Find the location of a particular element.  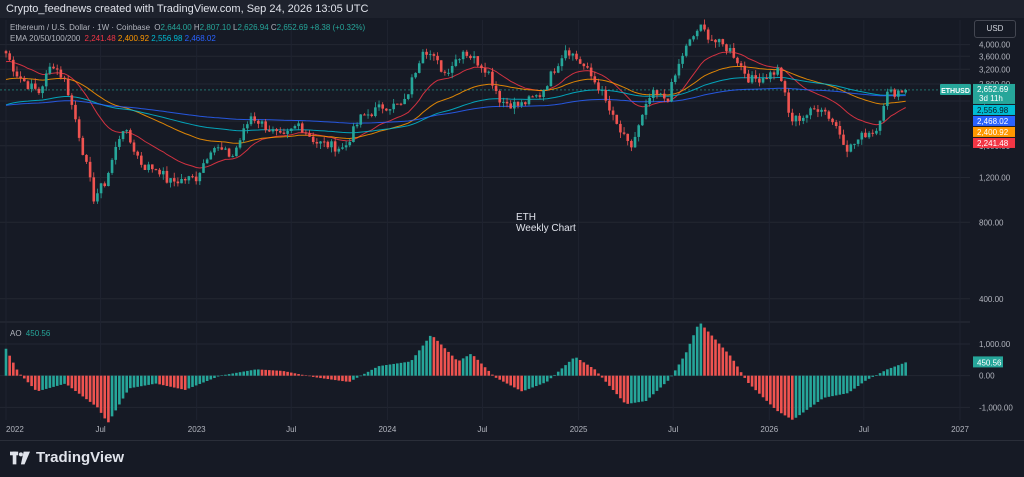

ema-price-text: 2,468.02 is located at coordinates (993, 121).